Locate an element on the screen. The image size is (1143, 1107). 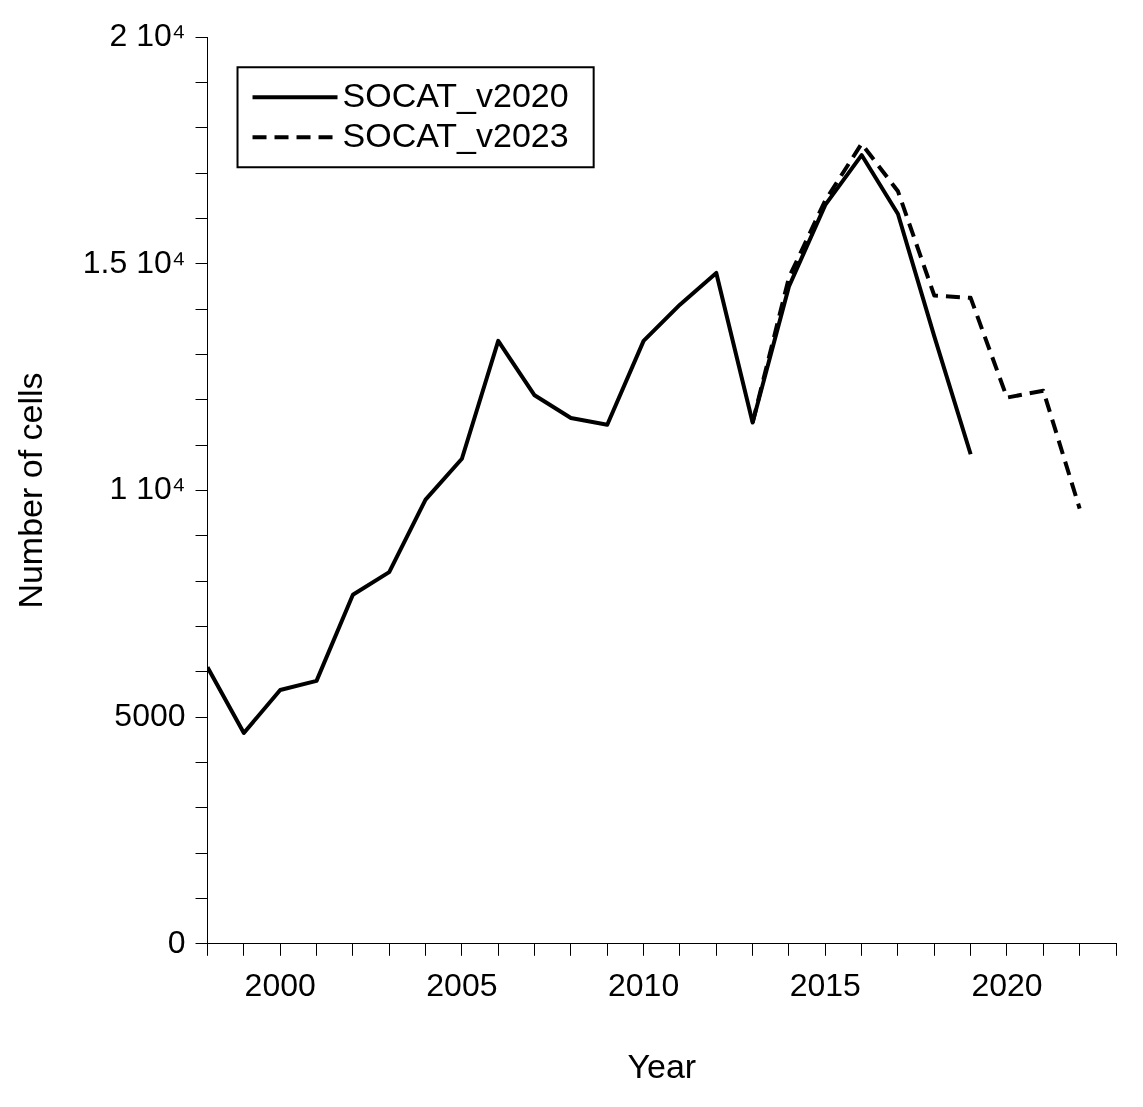
x-tick-label: 2010 is located at coordinates (644, 984).